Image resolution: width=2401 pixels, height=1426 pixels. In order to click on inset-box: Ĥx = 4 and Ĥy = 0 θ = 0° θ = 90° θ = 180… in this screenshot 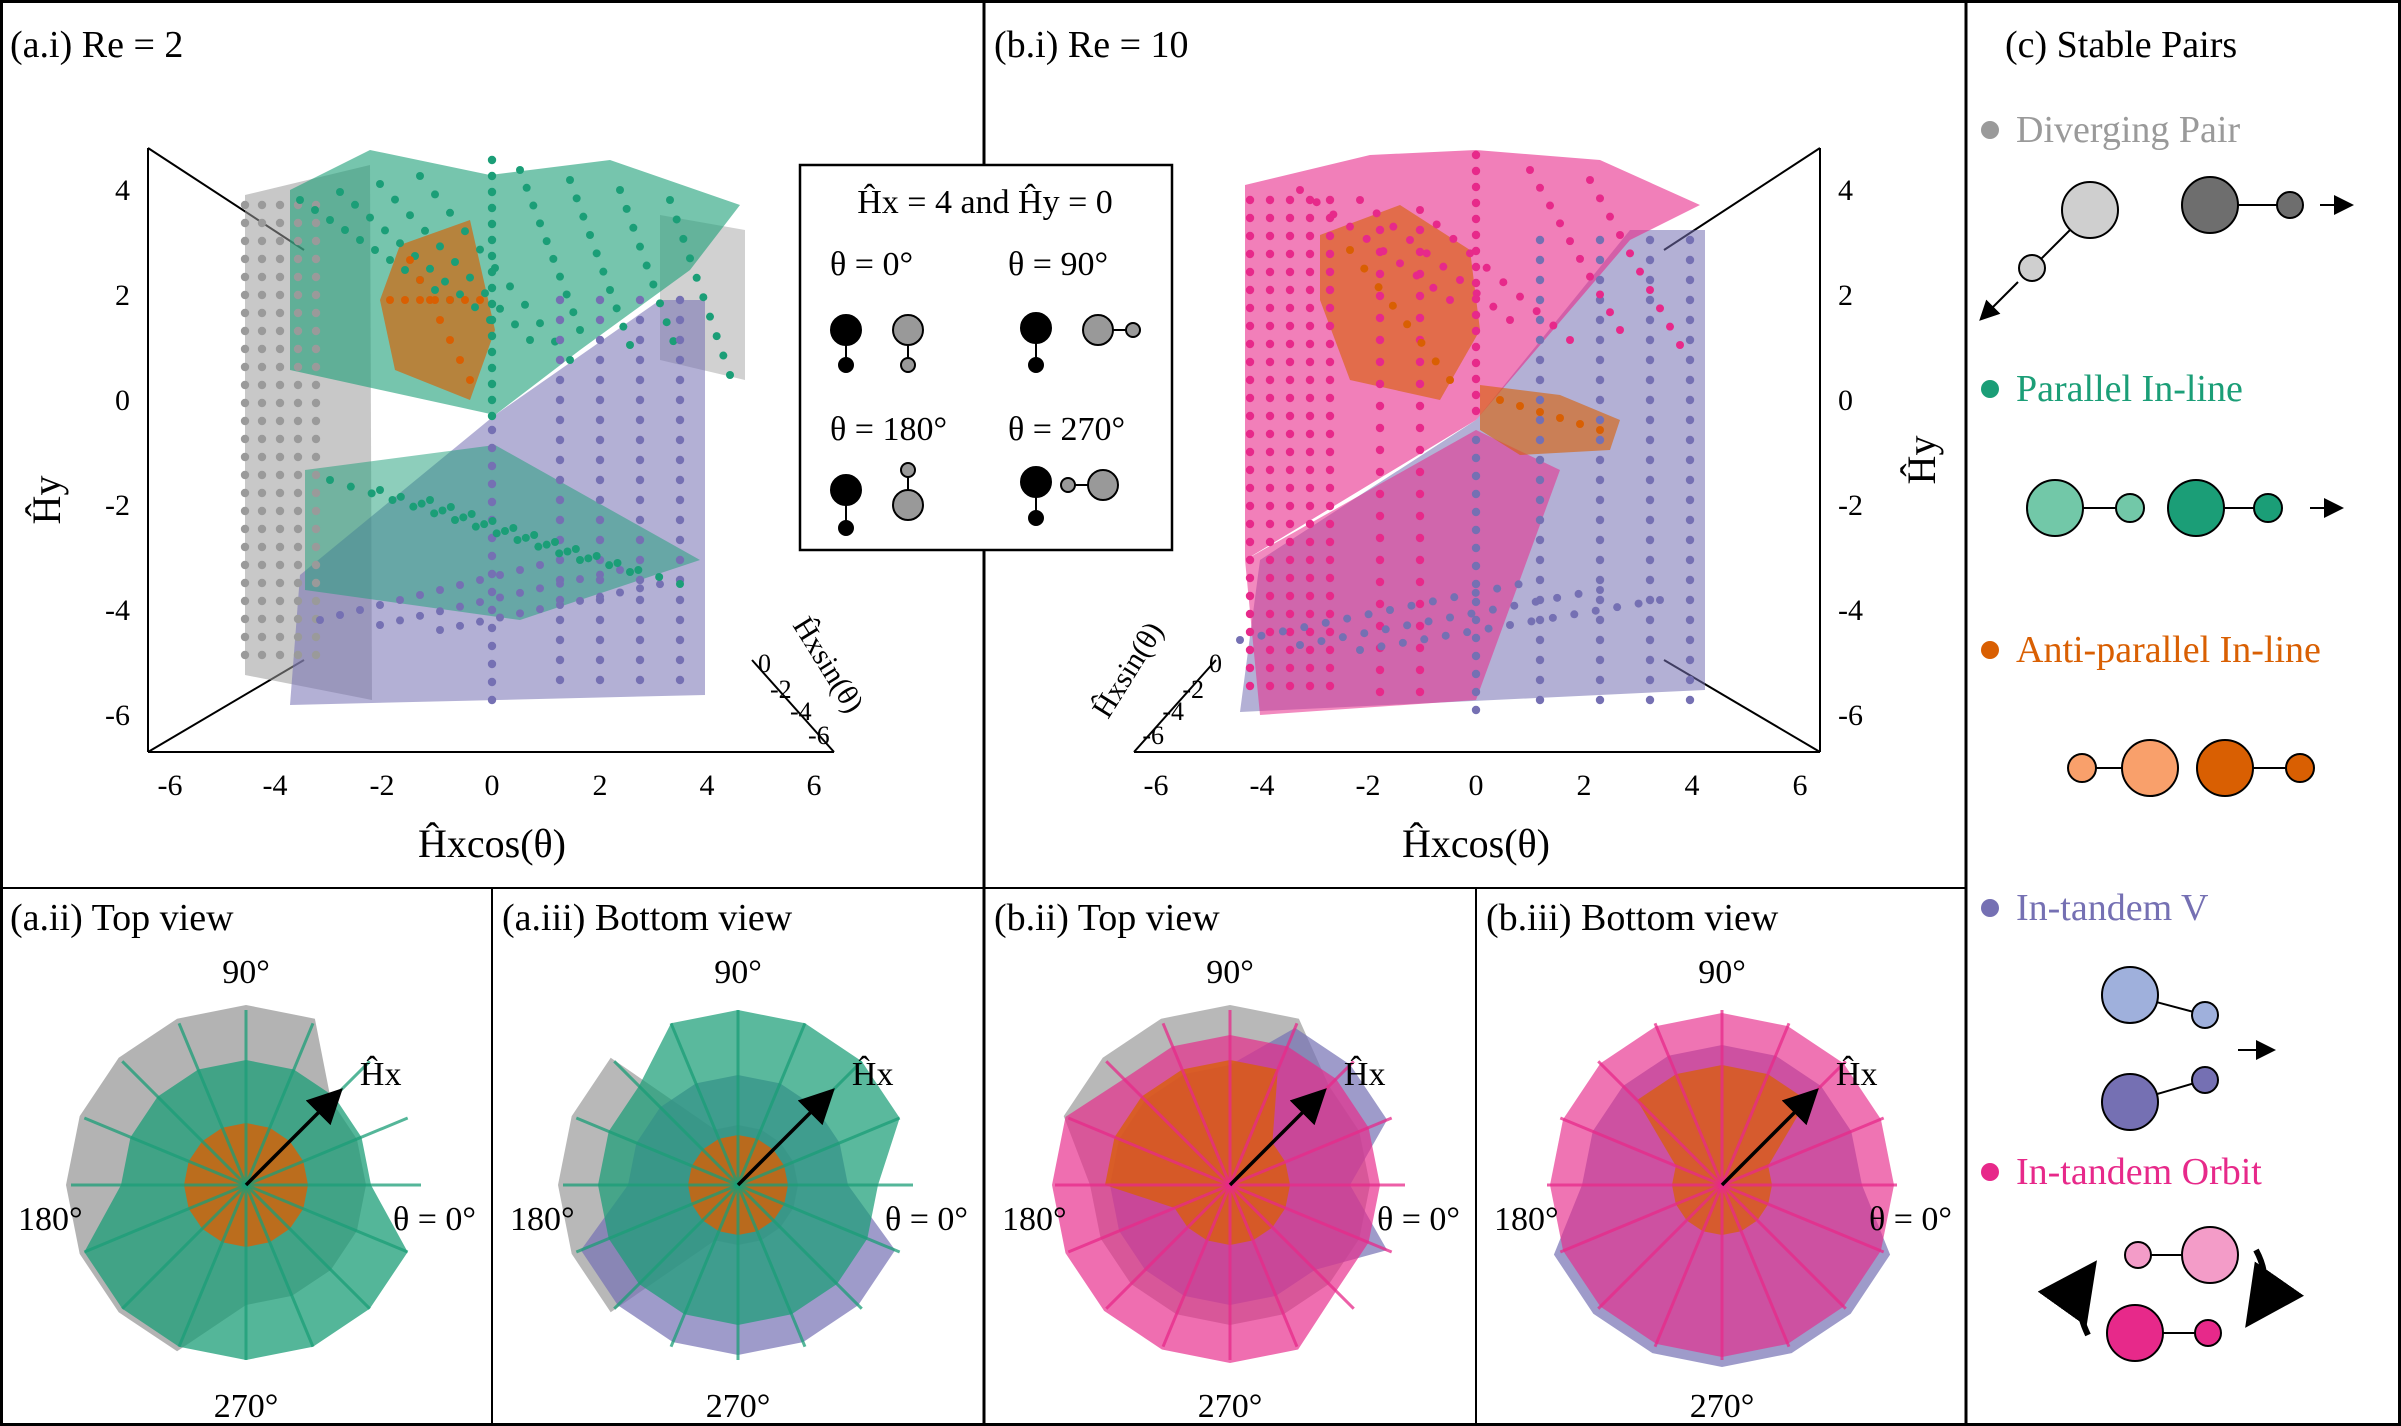, I will do `click(986, 357)`.